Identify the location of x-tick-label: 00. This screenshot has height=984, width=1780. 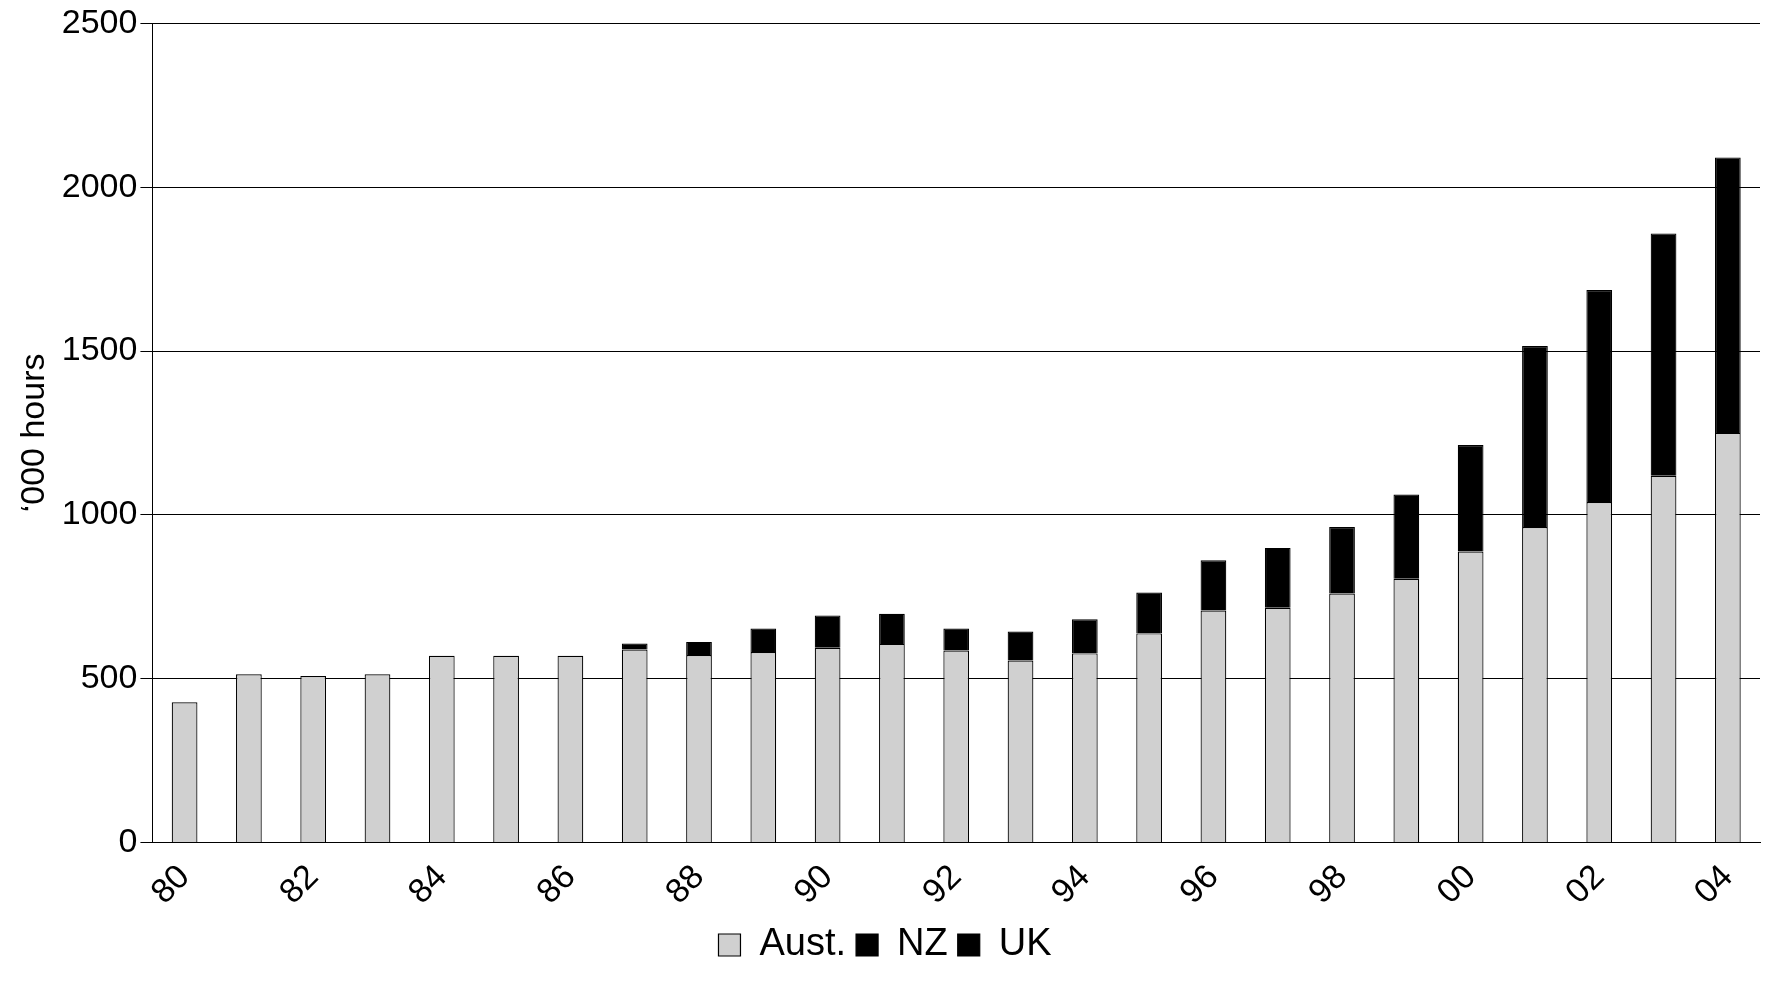
(1455, 883).